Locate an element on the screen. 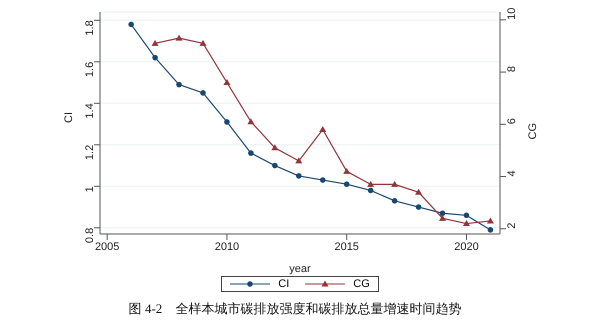 The image size is (590, 327). y-tick-label: 0.8 is located at coordinates (90, 236).